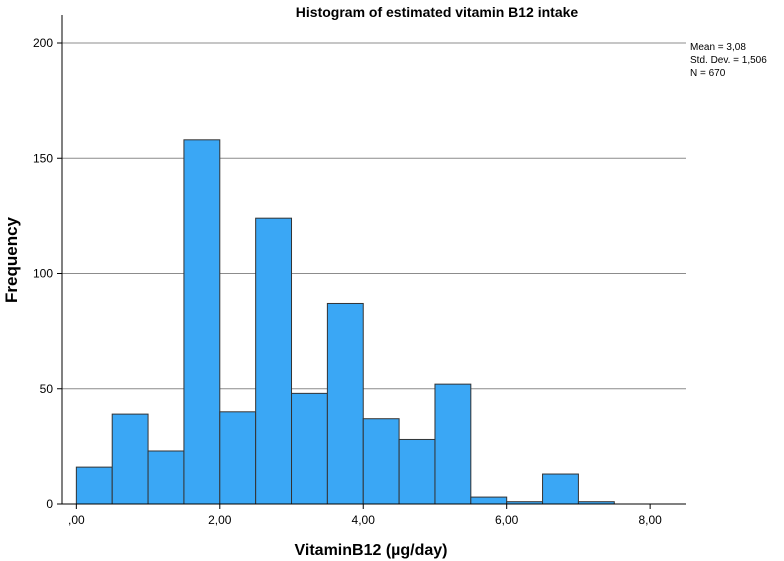 The width and height of the screenshot is (784, 561). I want to click on y-tick-label: 200, so click(43, 43).